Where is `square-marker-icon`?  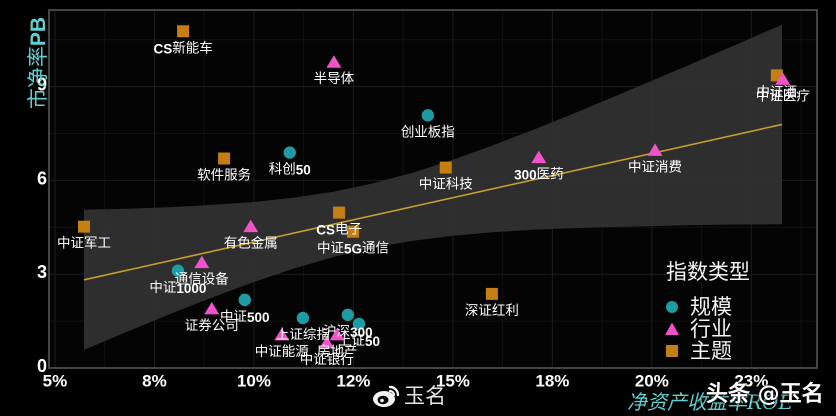 square-marker-icon is located at coordinates (672, 351).